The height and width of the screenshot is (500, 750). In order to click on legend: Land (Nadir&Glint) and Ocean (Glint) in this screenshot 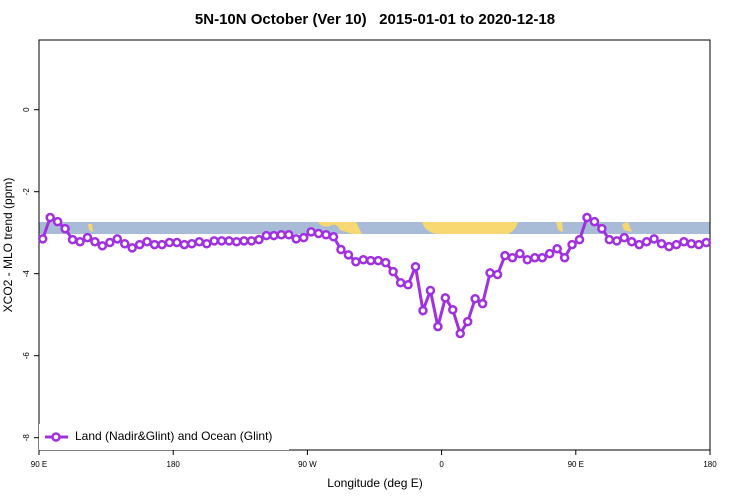, I will do `click(164, 437)`.